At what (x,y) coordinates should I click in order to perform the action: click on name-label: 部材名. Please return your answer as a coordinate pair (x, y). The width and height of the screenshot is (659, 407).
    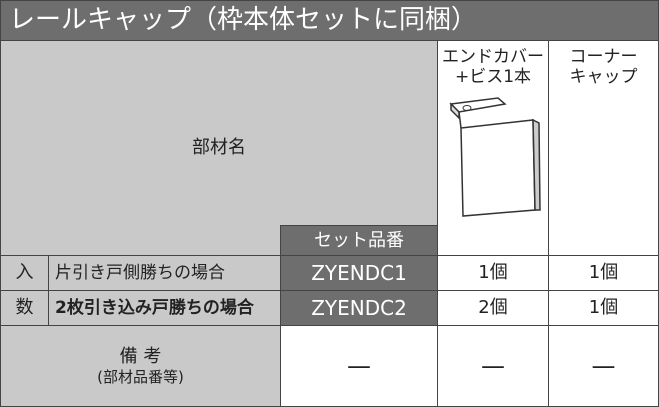
    Looking at the image, I should click on (219, 148).